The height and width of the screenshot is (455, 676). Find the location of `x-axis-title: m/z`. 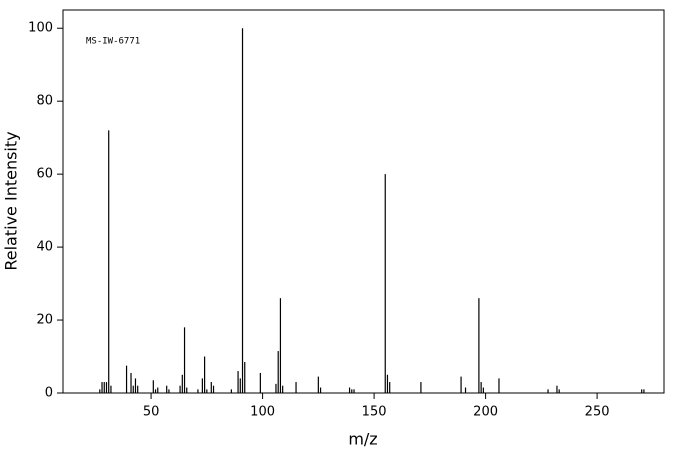

x-axis-title: m/z is located at coordinates (362, 439).